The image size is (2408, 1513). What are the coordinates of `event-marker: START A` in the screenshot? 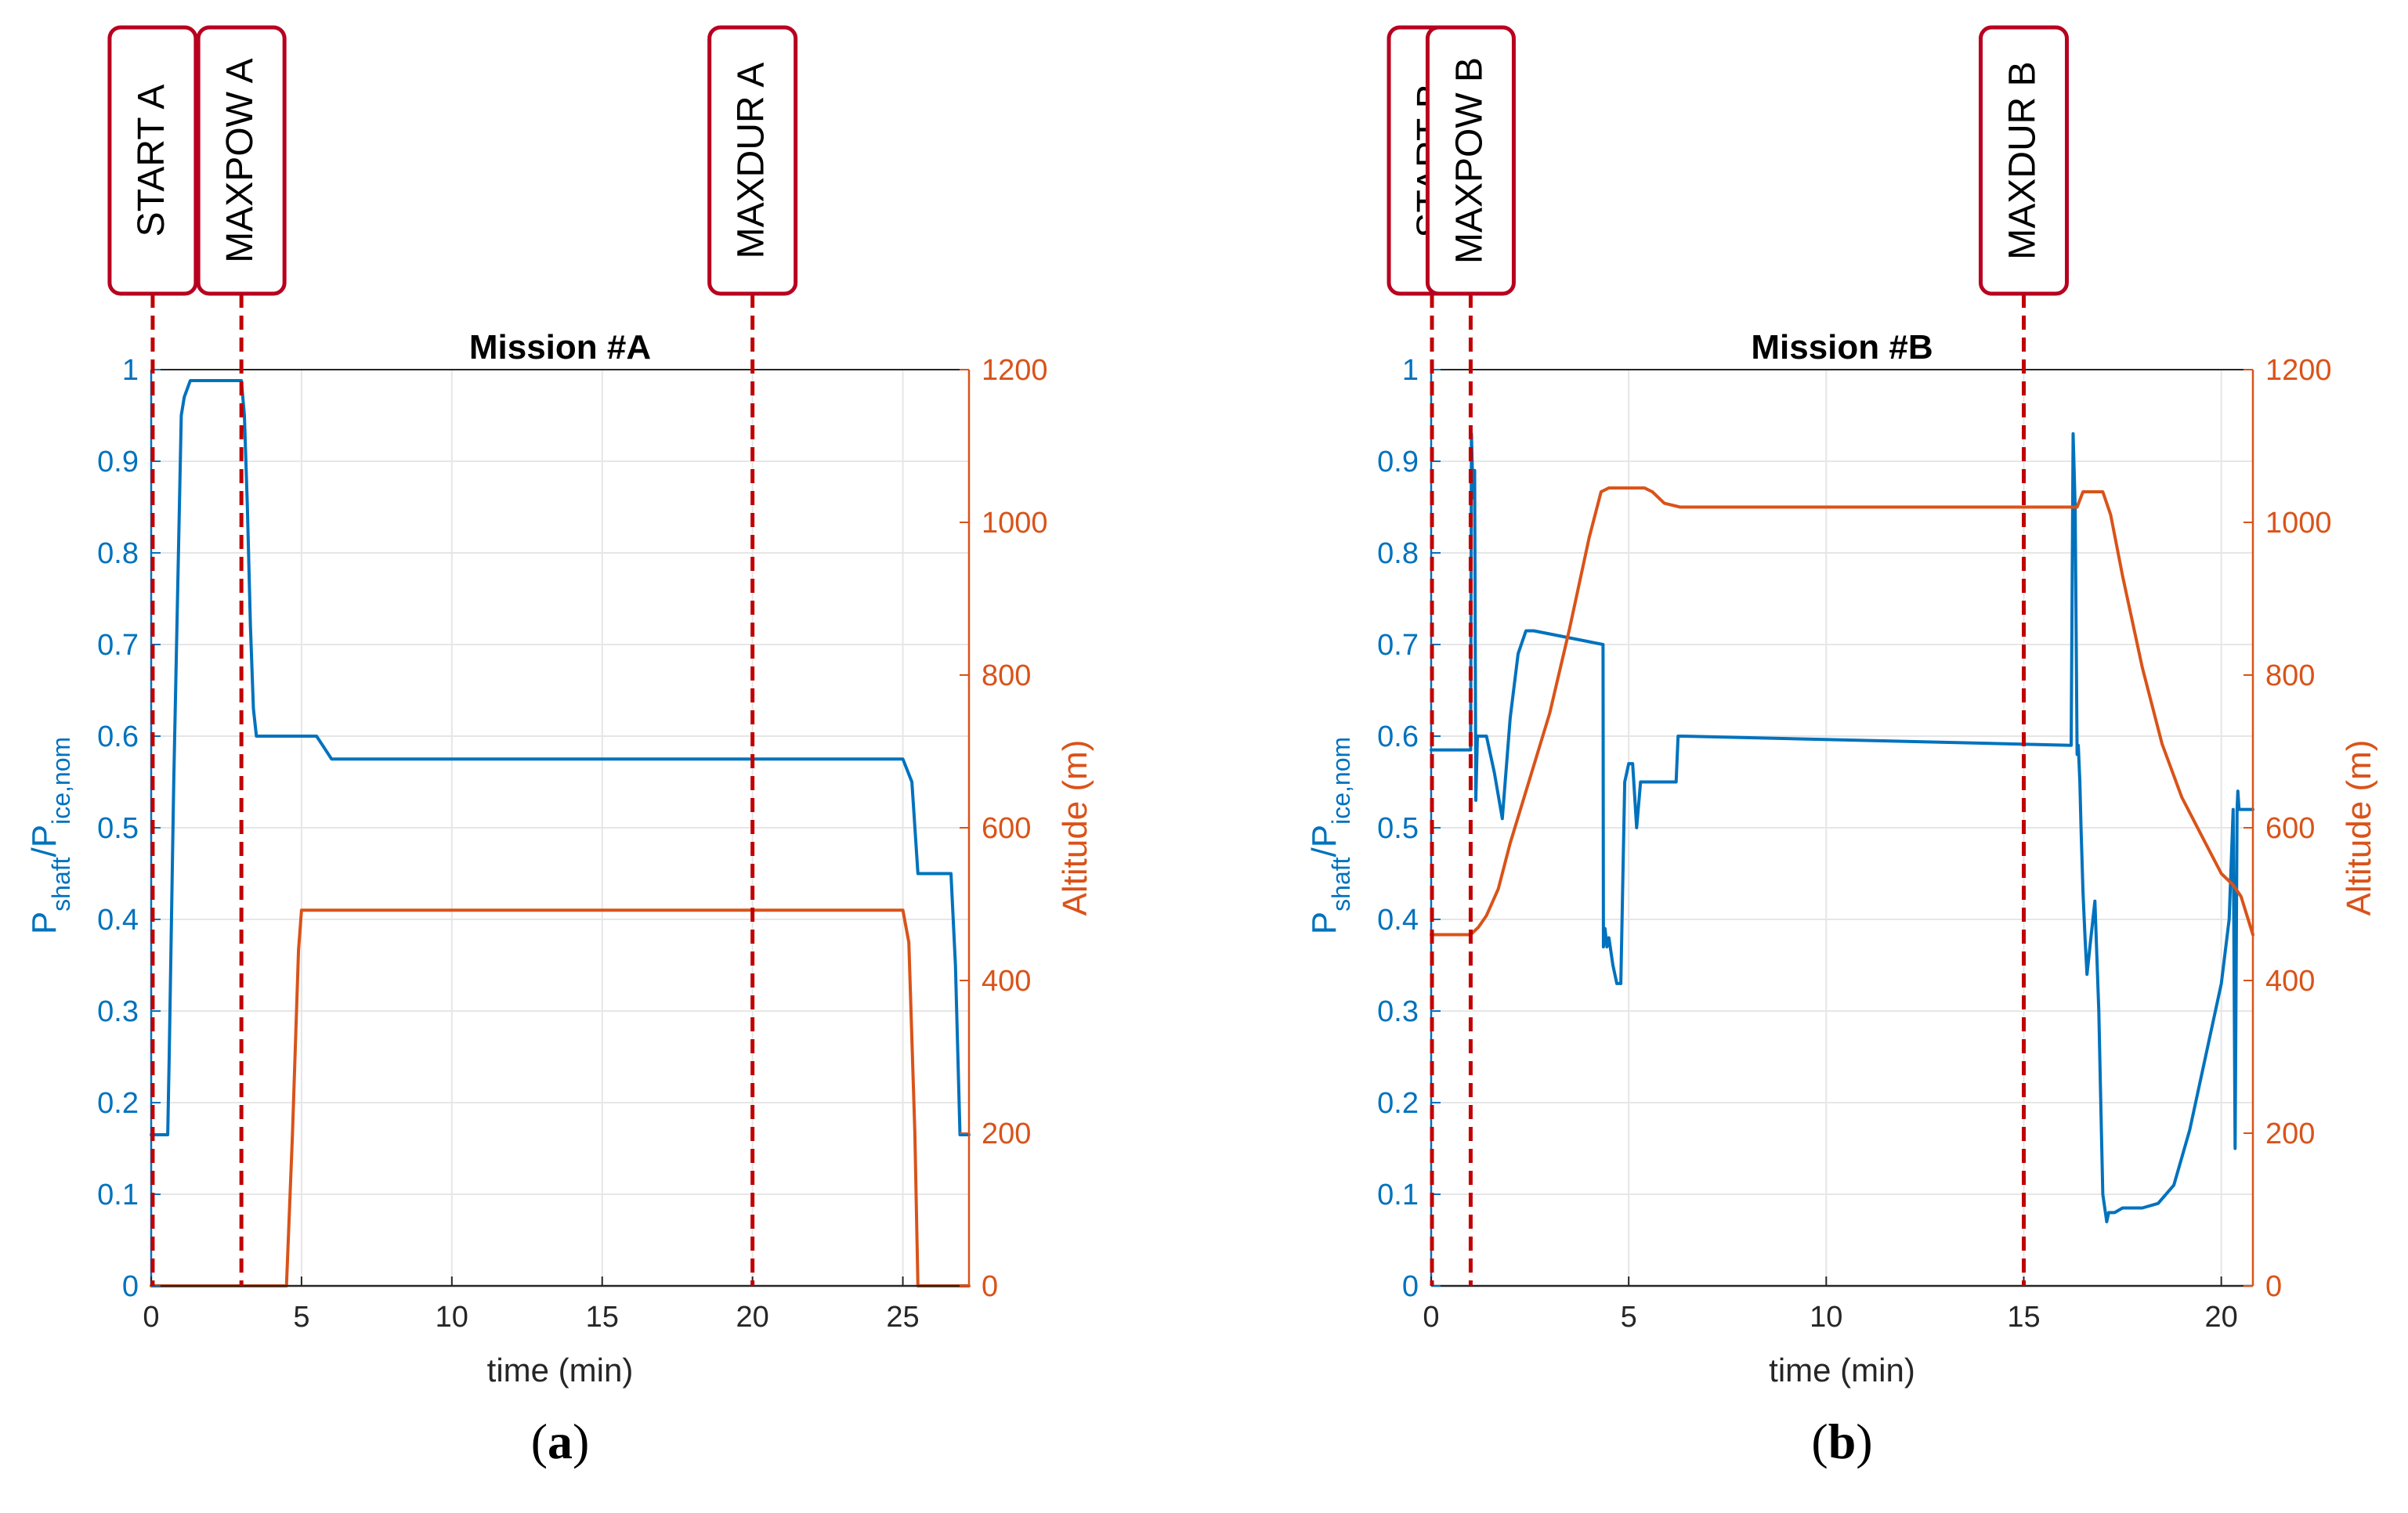 It's located at (152, 655).